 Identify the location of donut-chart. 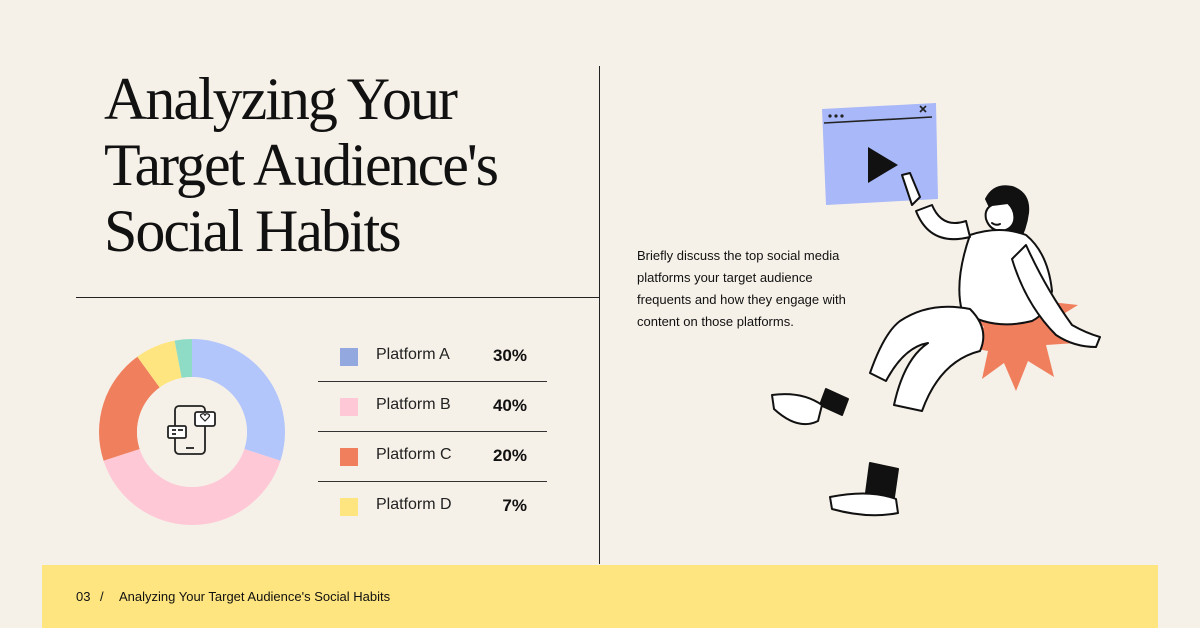
(191, 432).